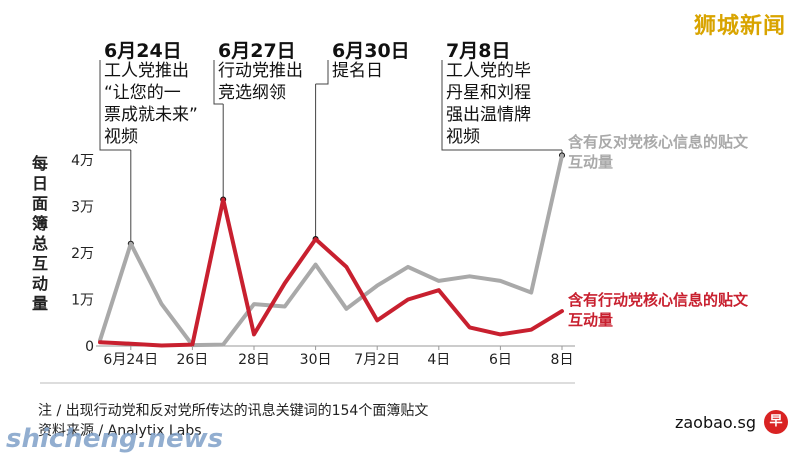 The width and height of the screenshot is (800, 460). I want to click on y-tick-label: 4万, so click(82, 161).